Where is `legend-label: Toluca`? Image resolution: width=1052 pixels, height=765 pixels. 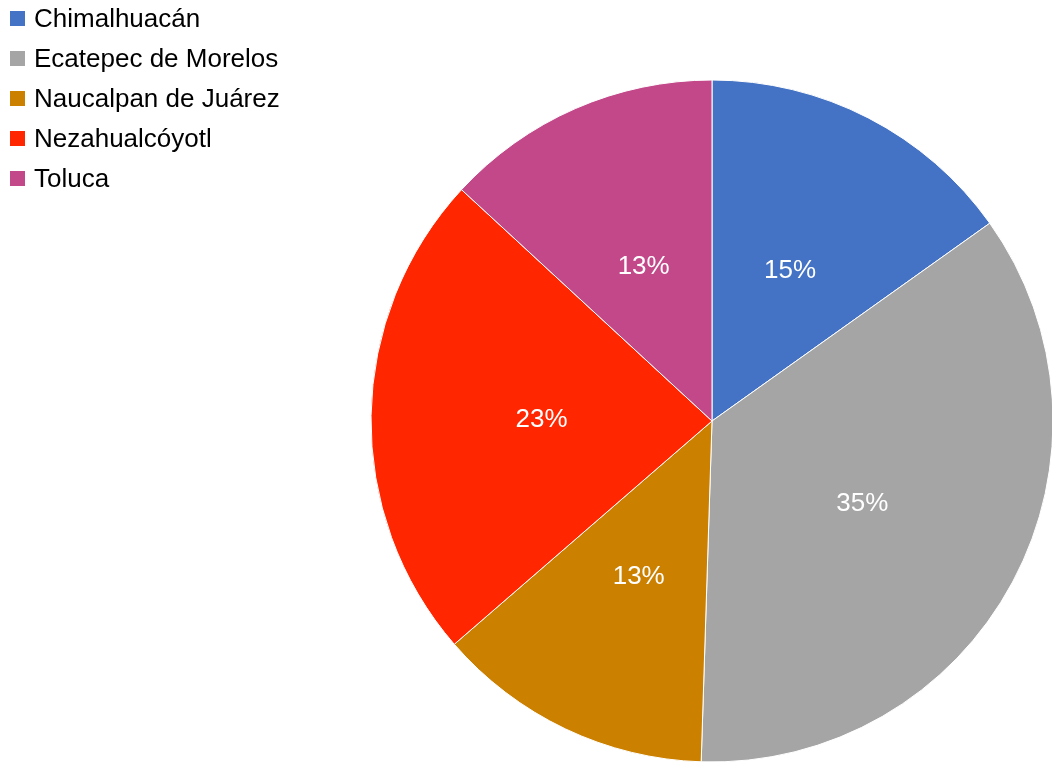
legend-label: Toluca is located at coordinates (72, 178).